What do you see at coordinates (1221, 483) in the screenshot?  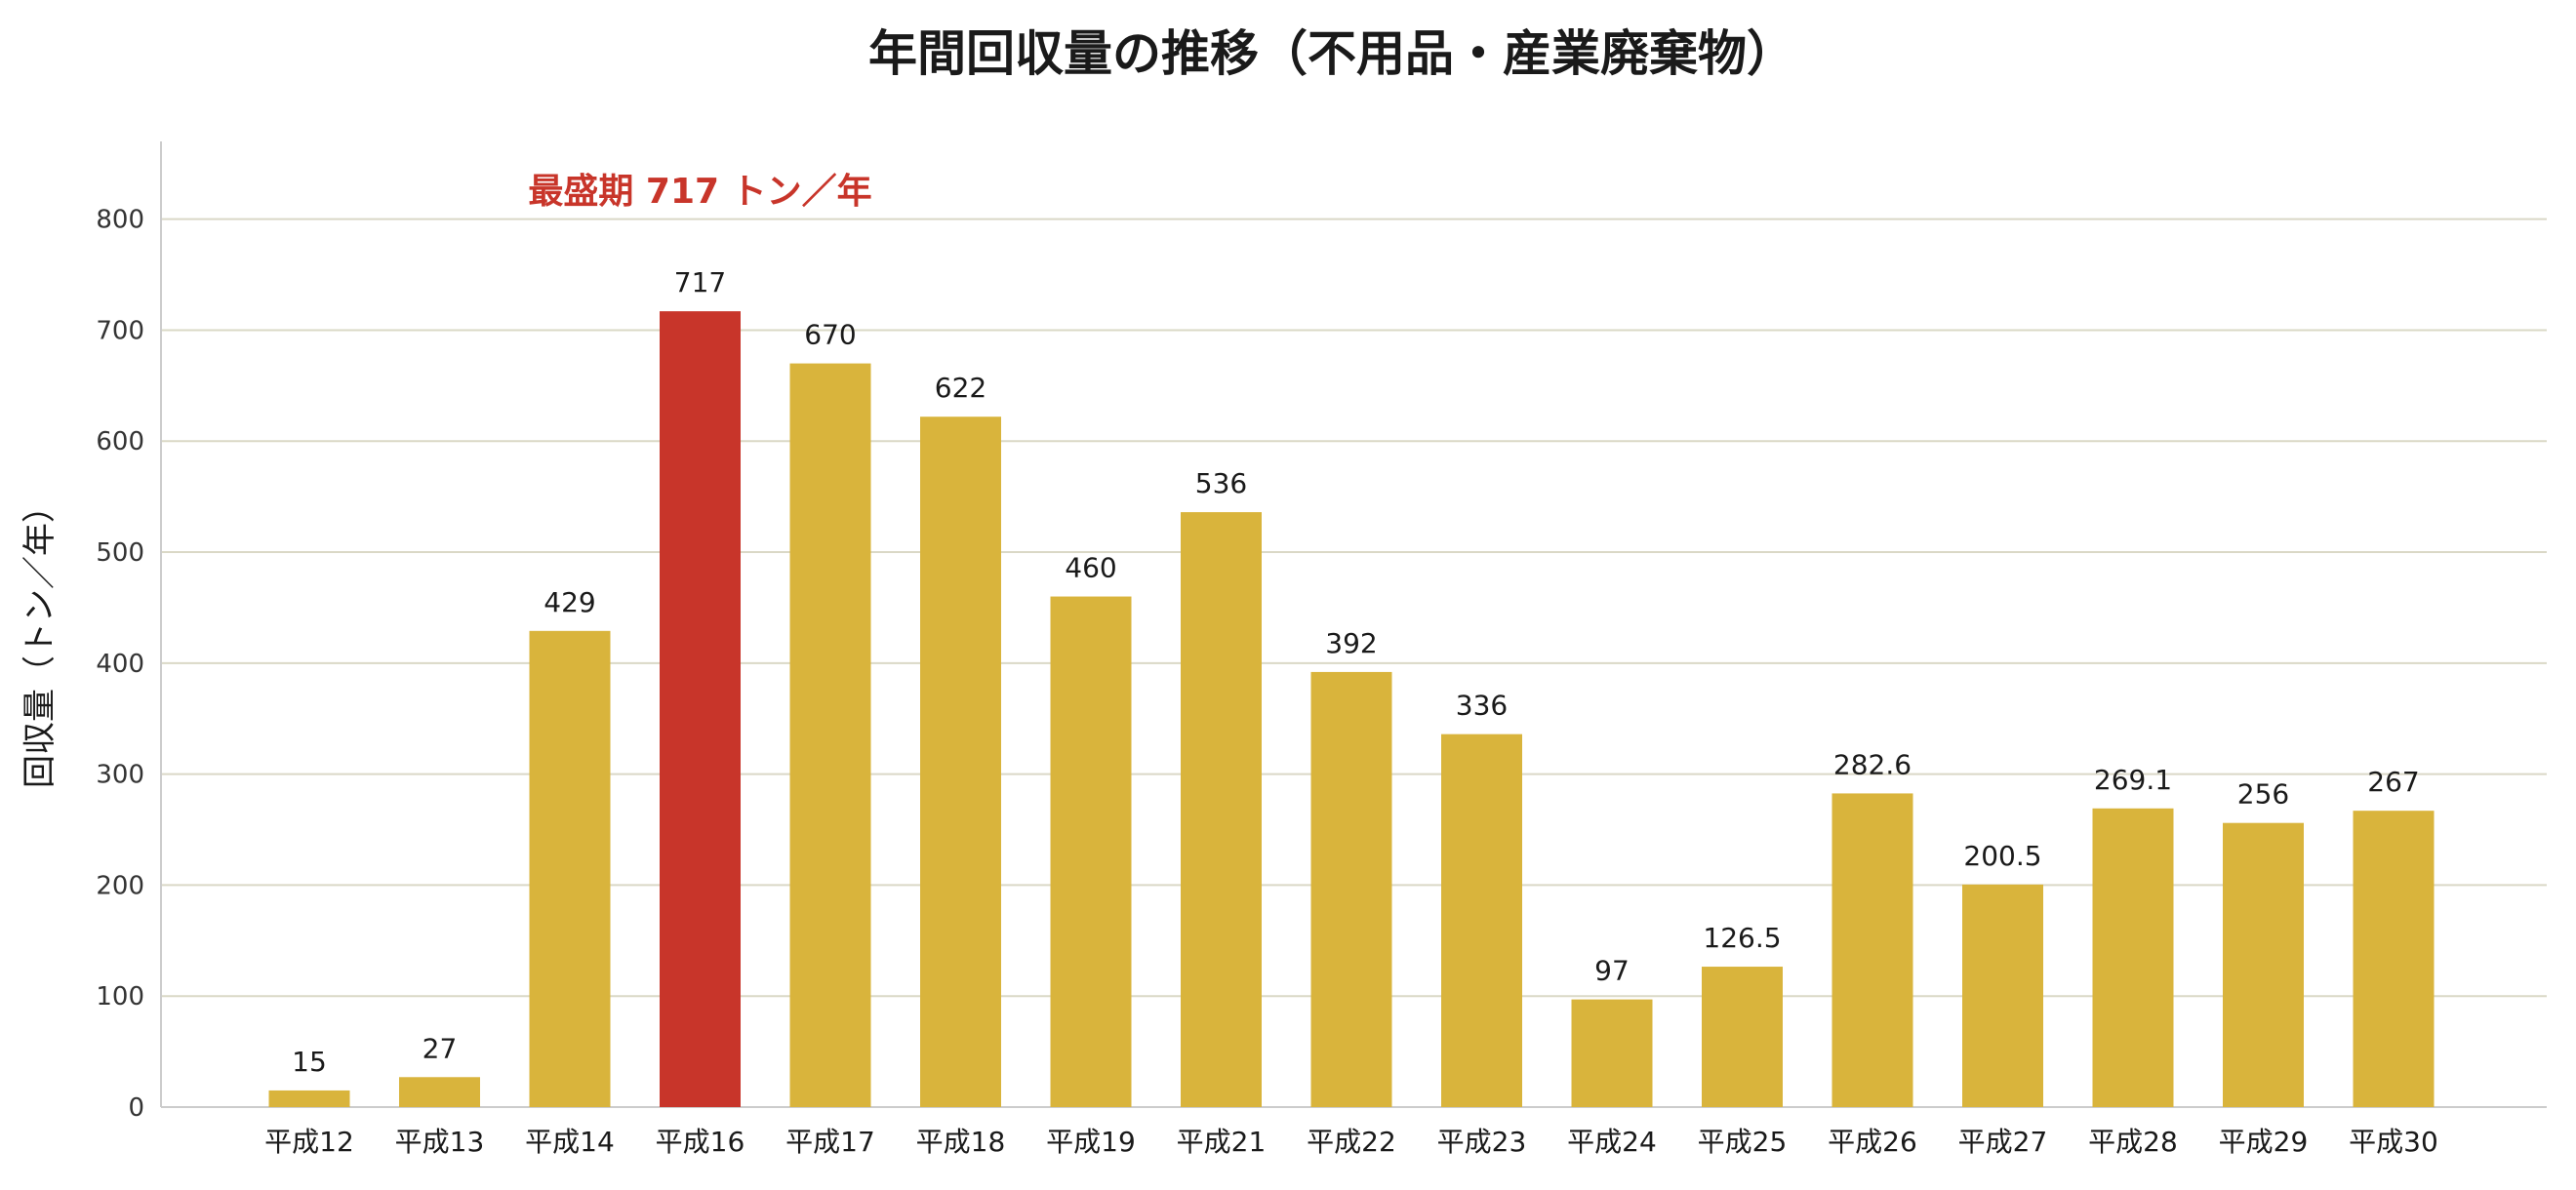 I see `value-label: 536` at bounding box center [1221, 483].